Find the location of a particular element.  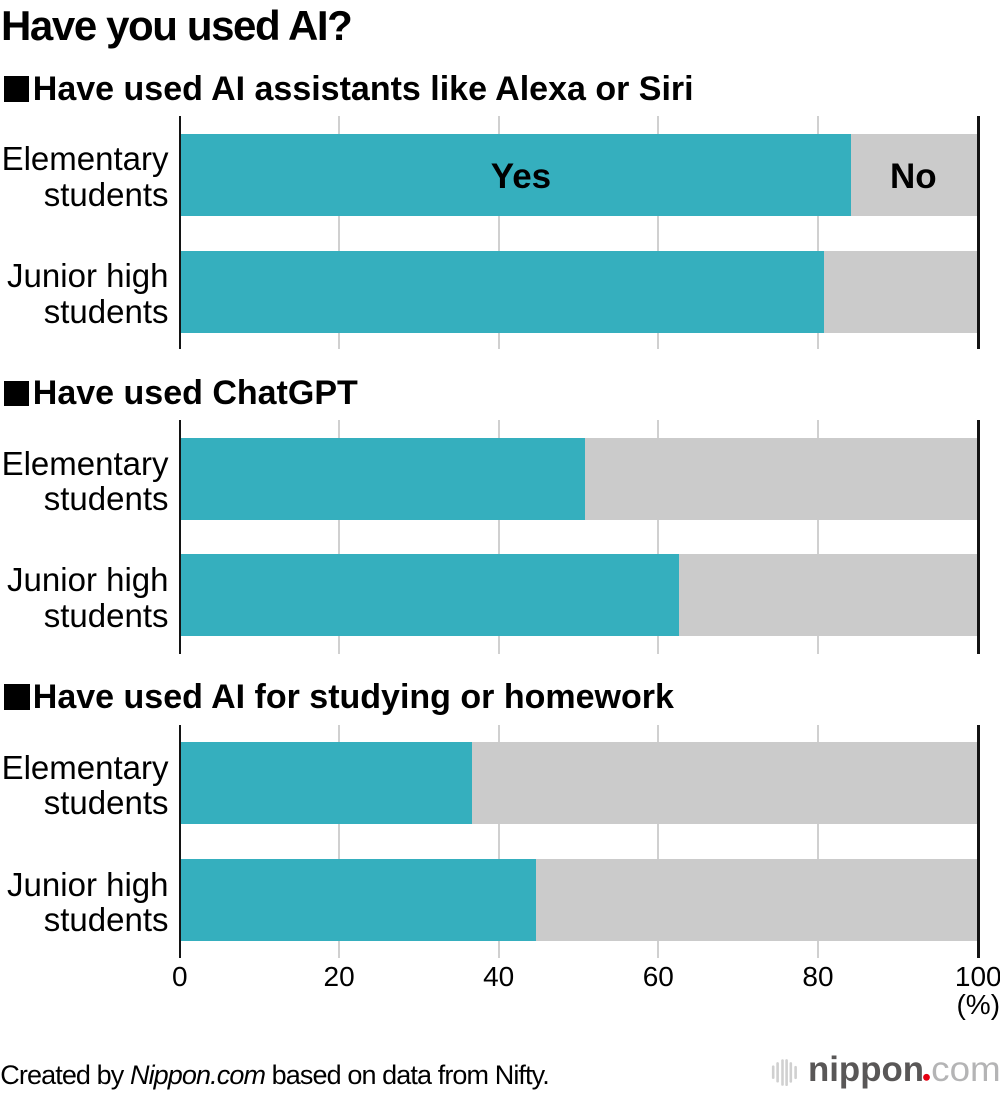

svg-text: nippon is located at coordinates (866, 1069).